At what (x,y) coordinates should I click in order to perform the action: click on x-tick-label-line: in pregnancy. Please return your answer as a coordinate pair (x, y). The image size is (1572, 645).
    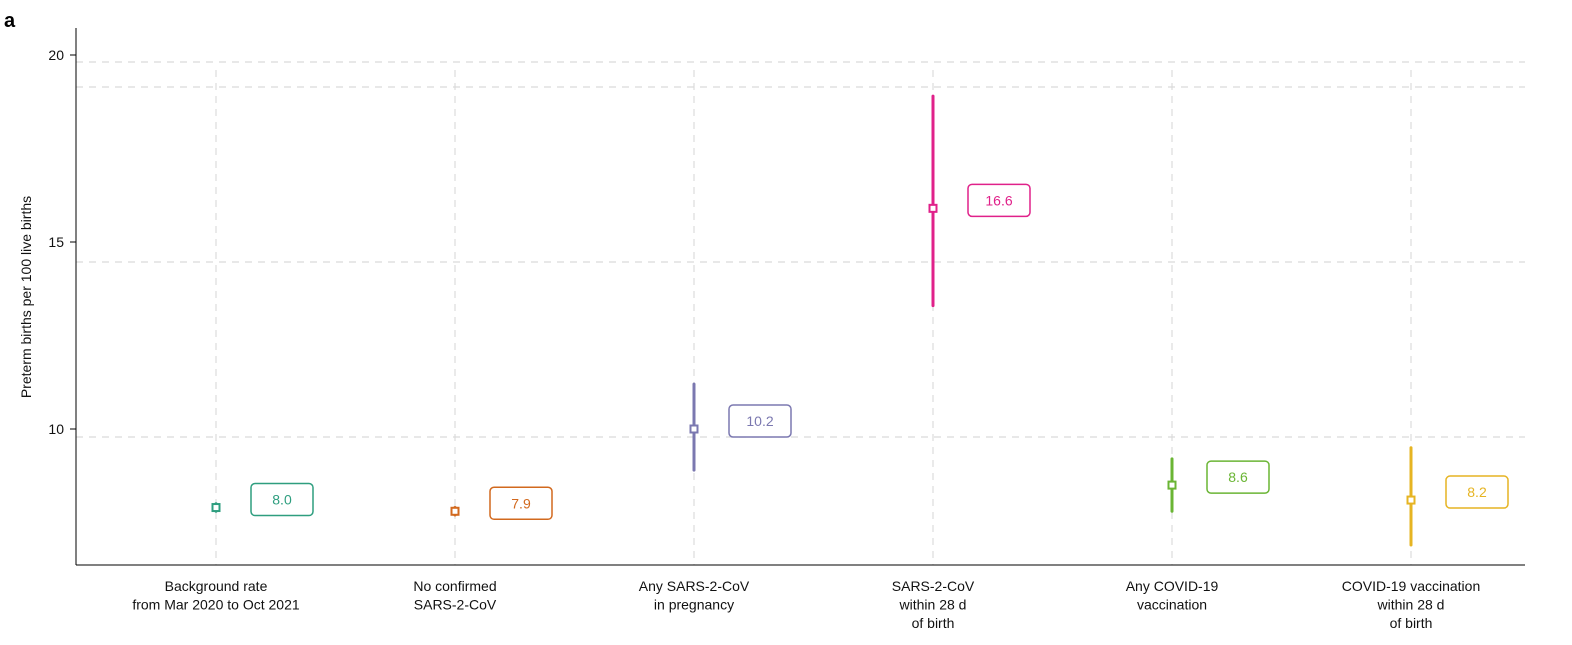
    Looking at the image, I should click on (694, 605).